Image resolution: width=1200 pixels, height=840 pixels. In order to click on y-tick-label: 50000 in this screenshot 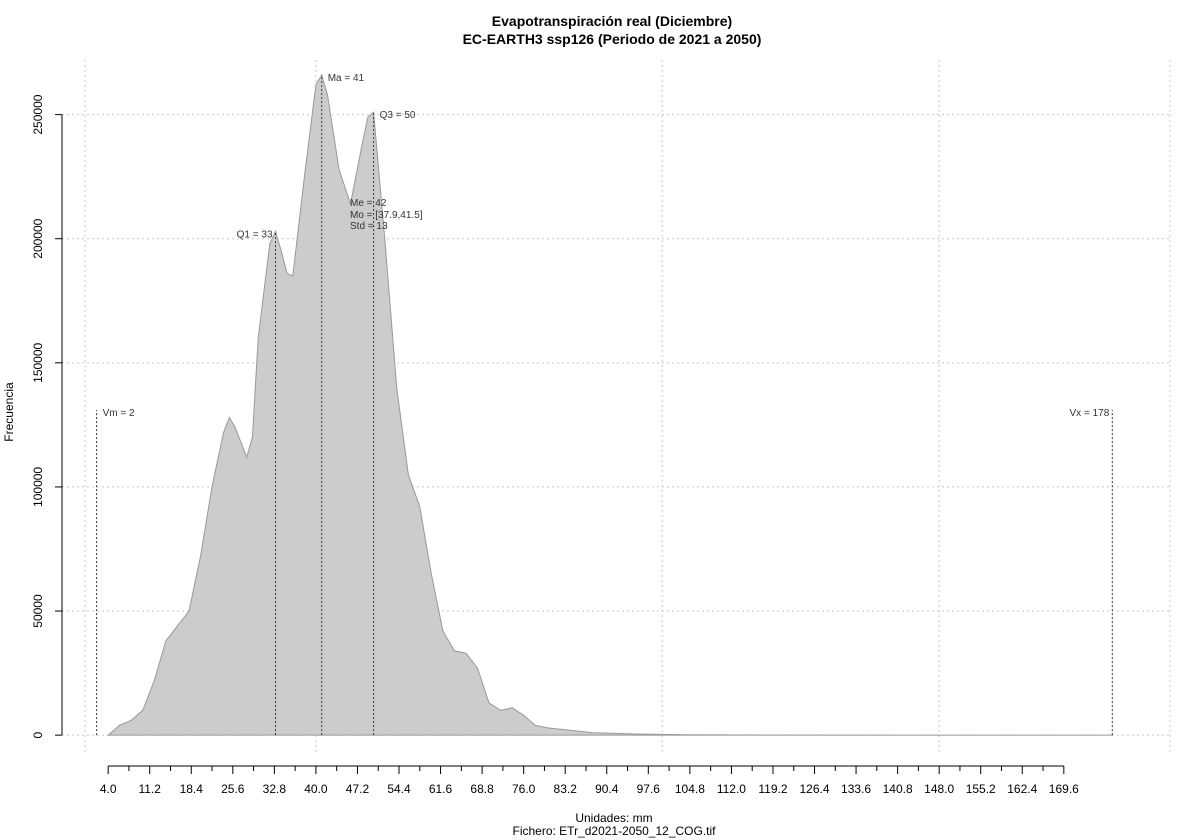, I will do `click(38, 611)`.